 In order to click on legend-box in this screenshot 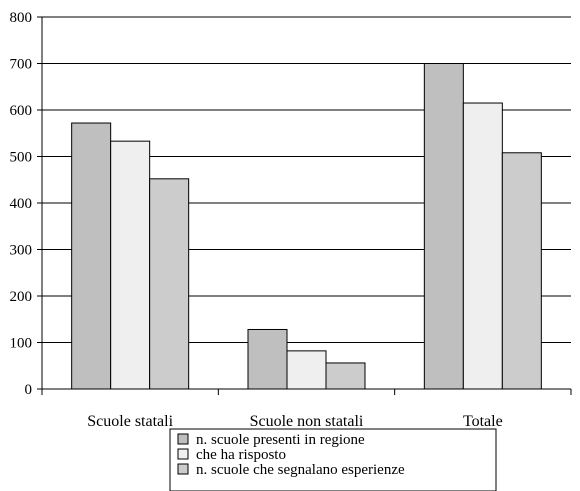, I will do `click(333, 459)`.